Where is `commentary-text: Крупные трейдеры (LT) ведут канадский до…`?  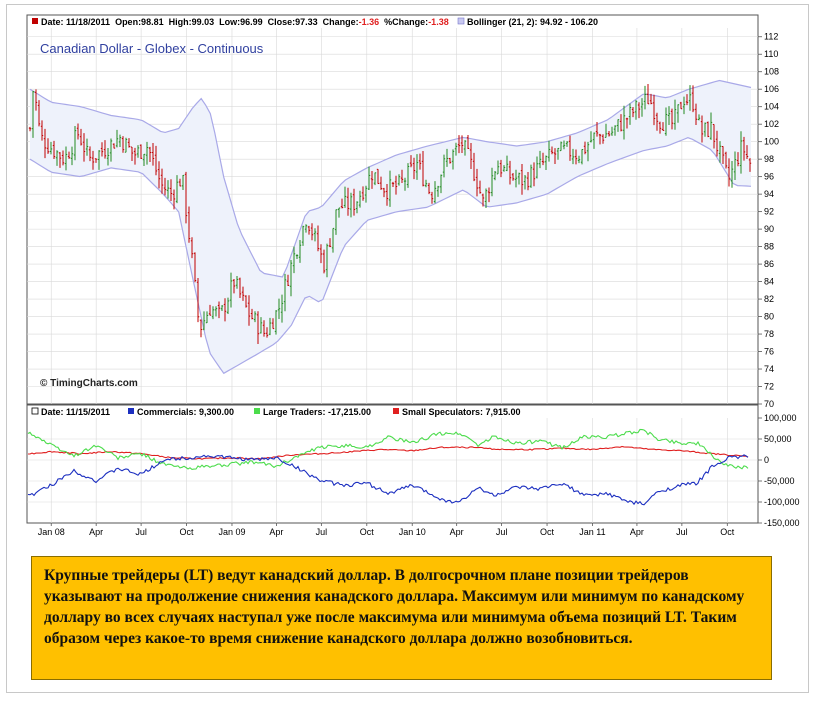 commentary-text: Крупные трейдеры (LT) ведут канадский до… is located at coordinates (394, 607).